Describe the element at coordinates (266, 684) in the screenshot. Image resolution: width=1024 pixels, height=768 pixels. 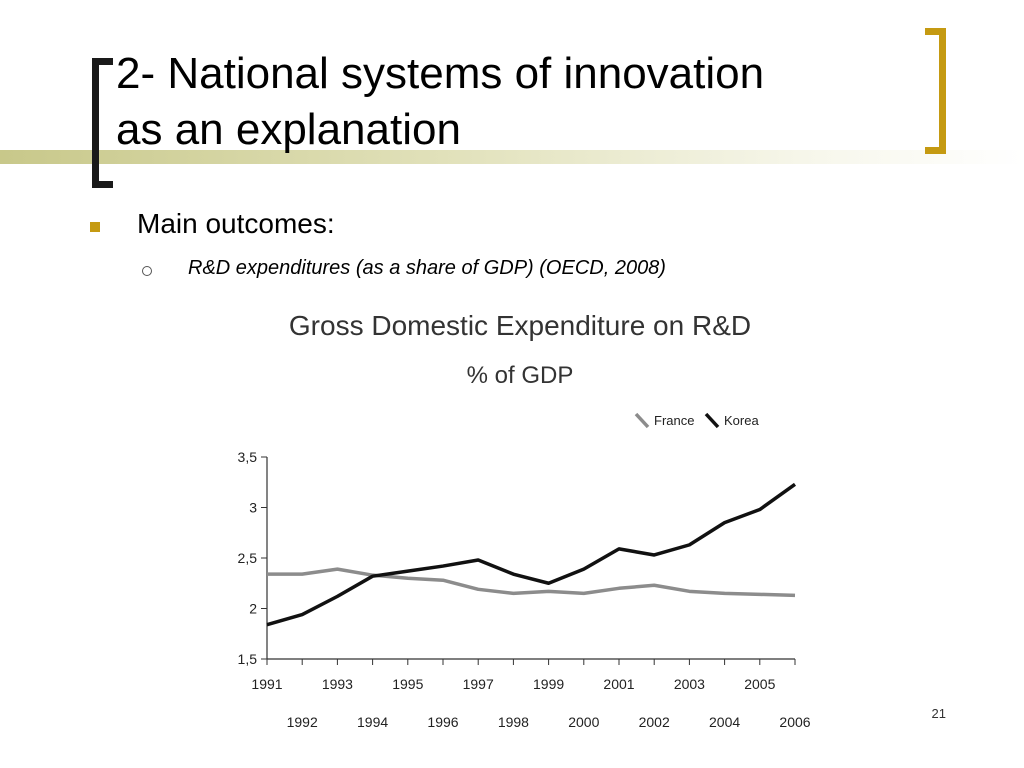
I see `x-tick-label: 1991` at that location.